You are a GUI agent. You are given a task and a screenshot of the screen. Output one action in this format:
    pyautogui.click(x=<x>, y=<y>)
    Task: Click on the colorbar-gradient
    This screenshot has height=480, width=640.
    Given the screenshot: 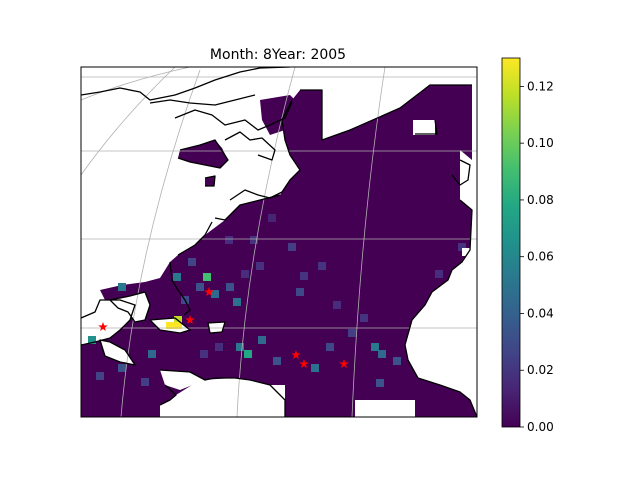 What is the action you would take?
    pyautogui.click(x=511, y=242)
    